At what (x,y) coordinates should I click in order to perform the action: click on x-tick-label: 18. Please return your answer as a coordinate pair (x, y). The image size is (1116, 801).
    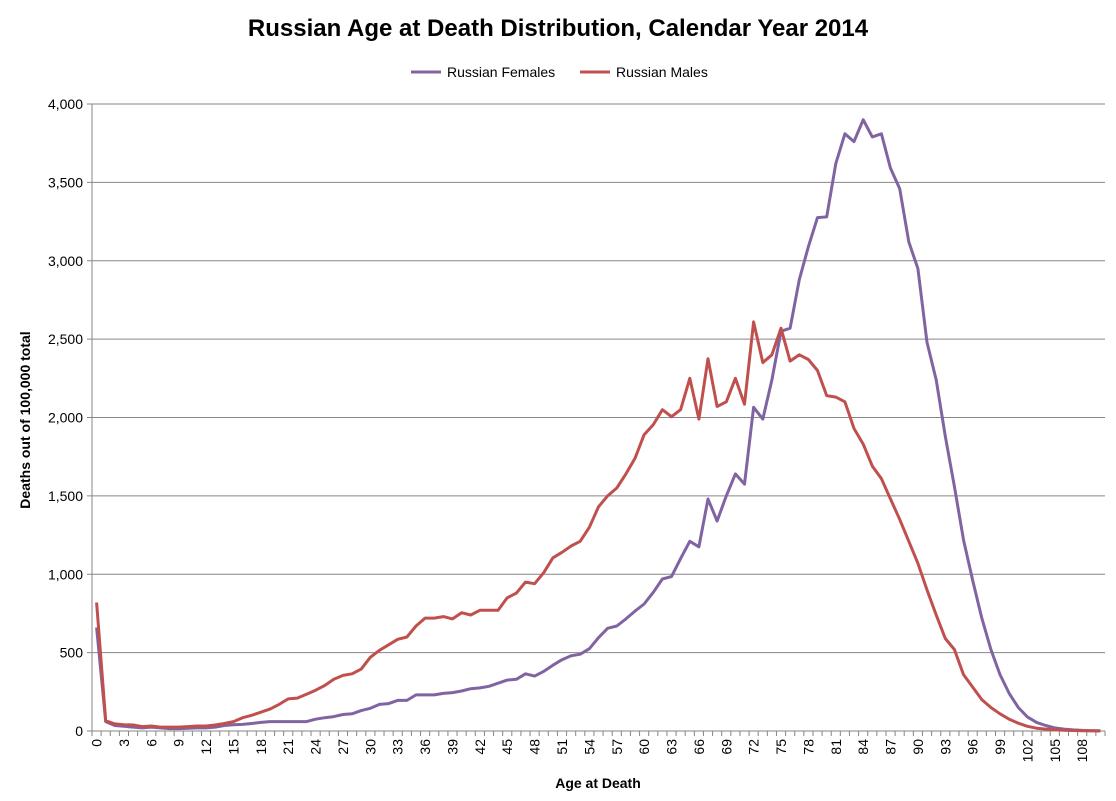
    Looking at the image, I should click on (261, 747).